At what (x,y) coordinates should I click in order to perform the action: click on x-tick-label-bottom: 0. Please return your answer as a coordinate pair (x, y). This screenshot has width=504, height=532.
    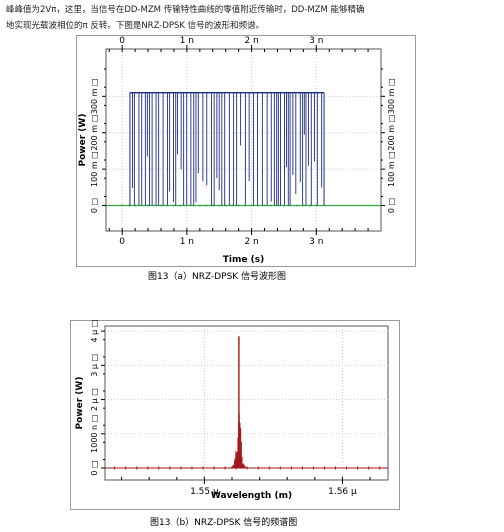
    Looking at the image, I should click on (122, 242).